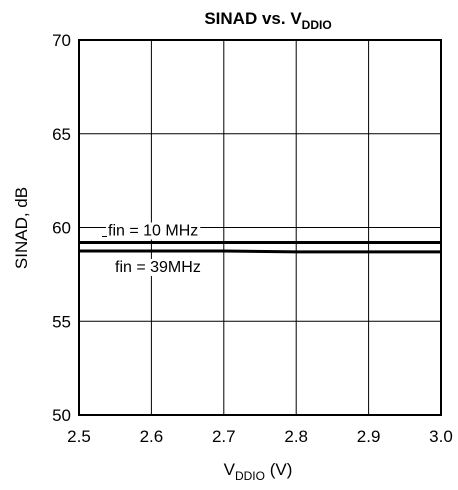 This screenshot has height=490, width=458. What do you see at coordinates (441, 436) in the screenshot?
I see `x-tick-label: 3.0` at bounding box center [441, 436].